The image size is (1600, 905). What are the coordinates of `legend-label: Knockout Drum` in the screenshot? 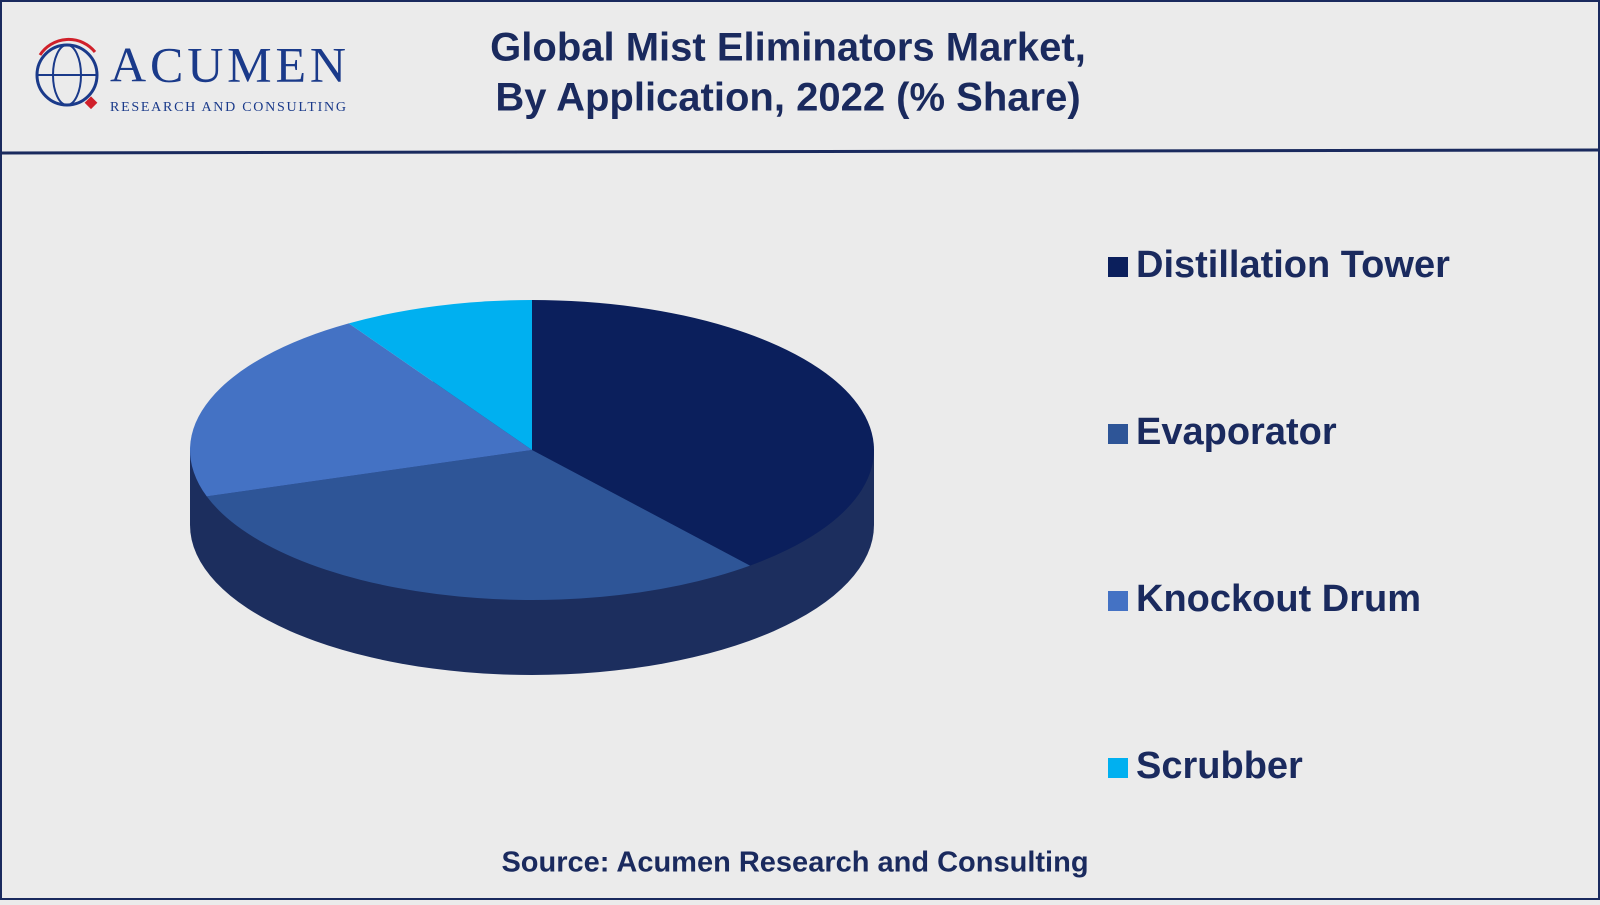 It's located at (1278, 599).